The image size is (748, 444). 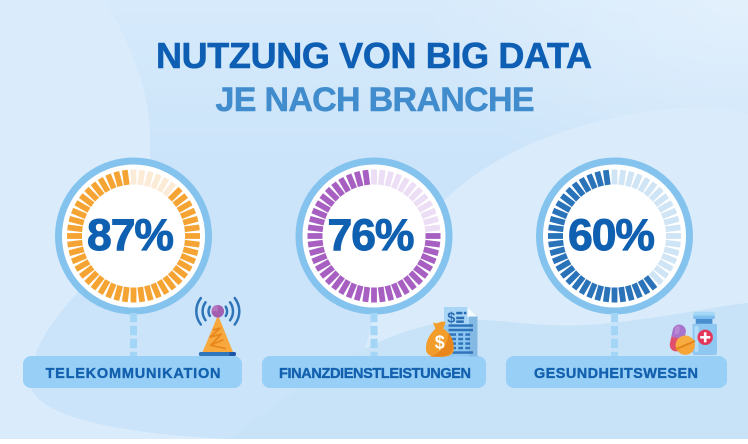 I want to click on svg-text: GESUNDHEITSWESEN, so click(x=616, y=374).